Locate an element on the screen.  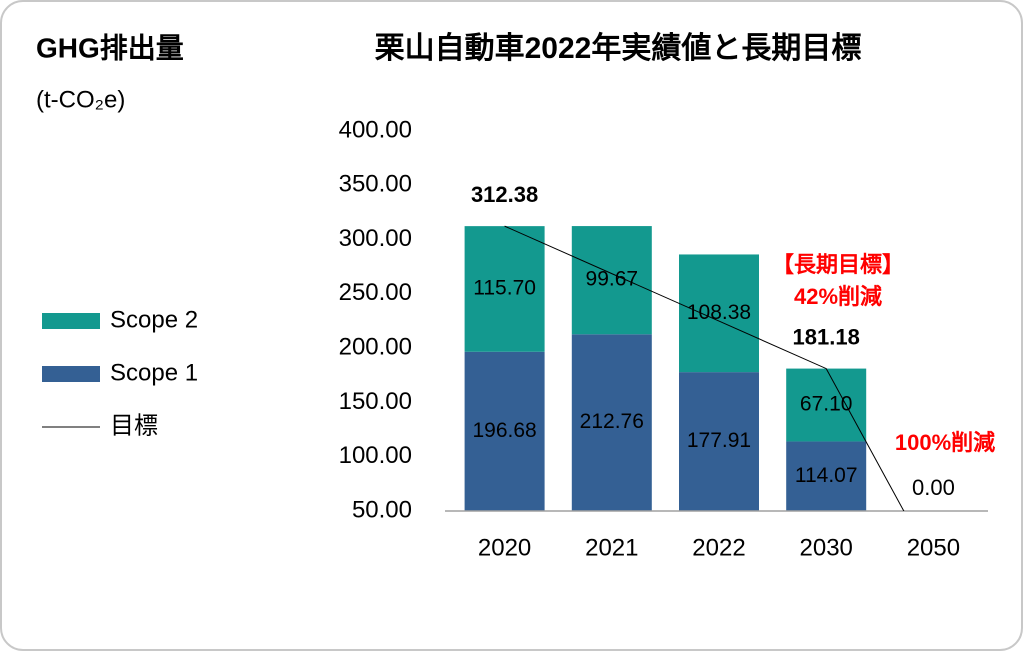
y-tick-label: 300.00 is located at coordinates (375, 238).